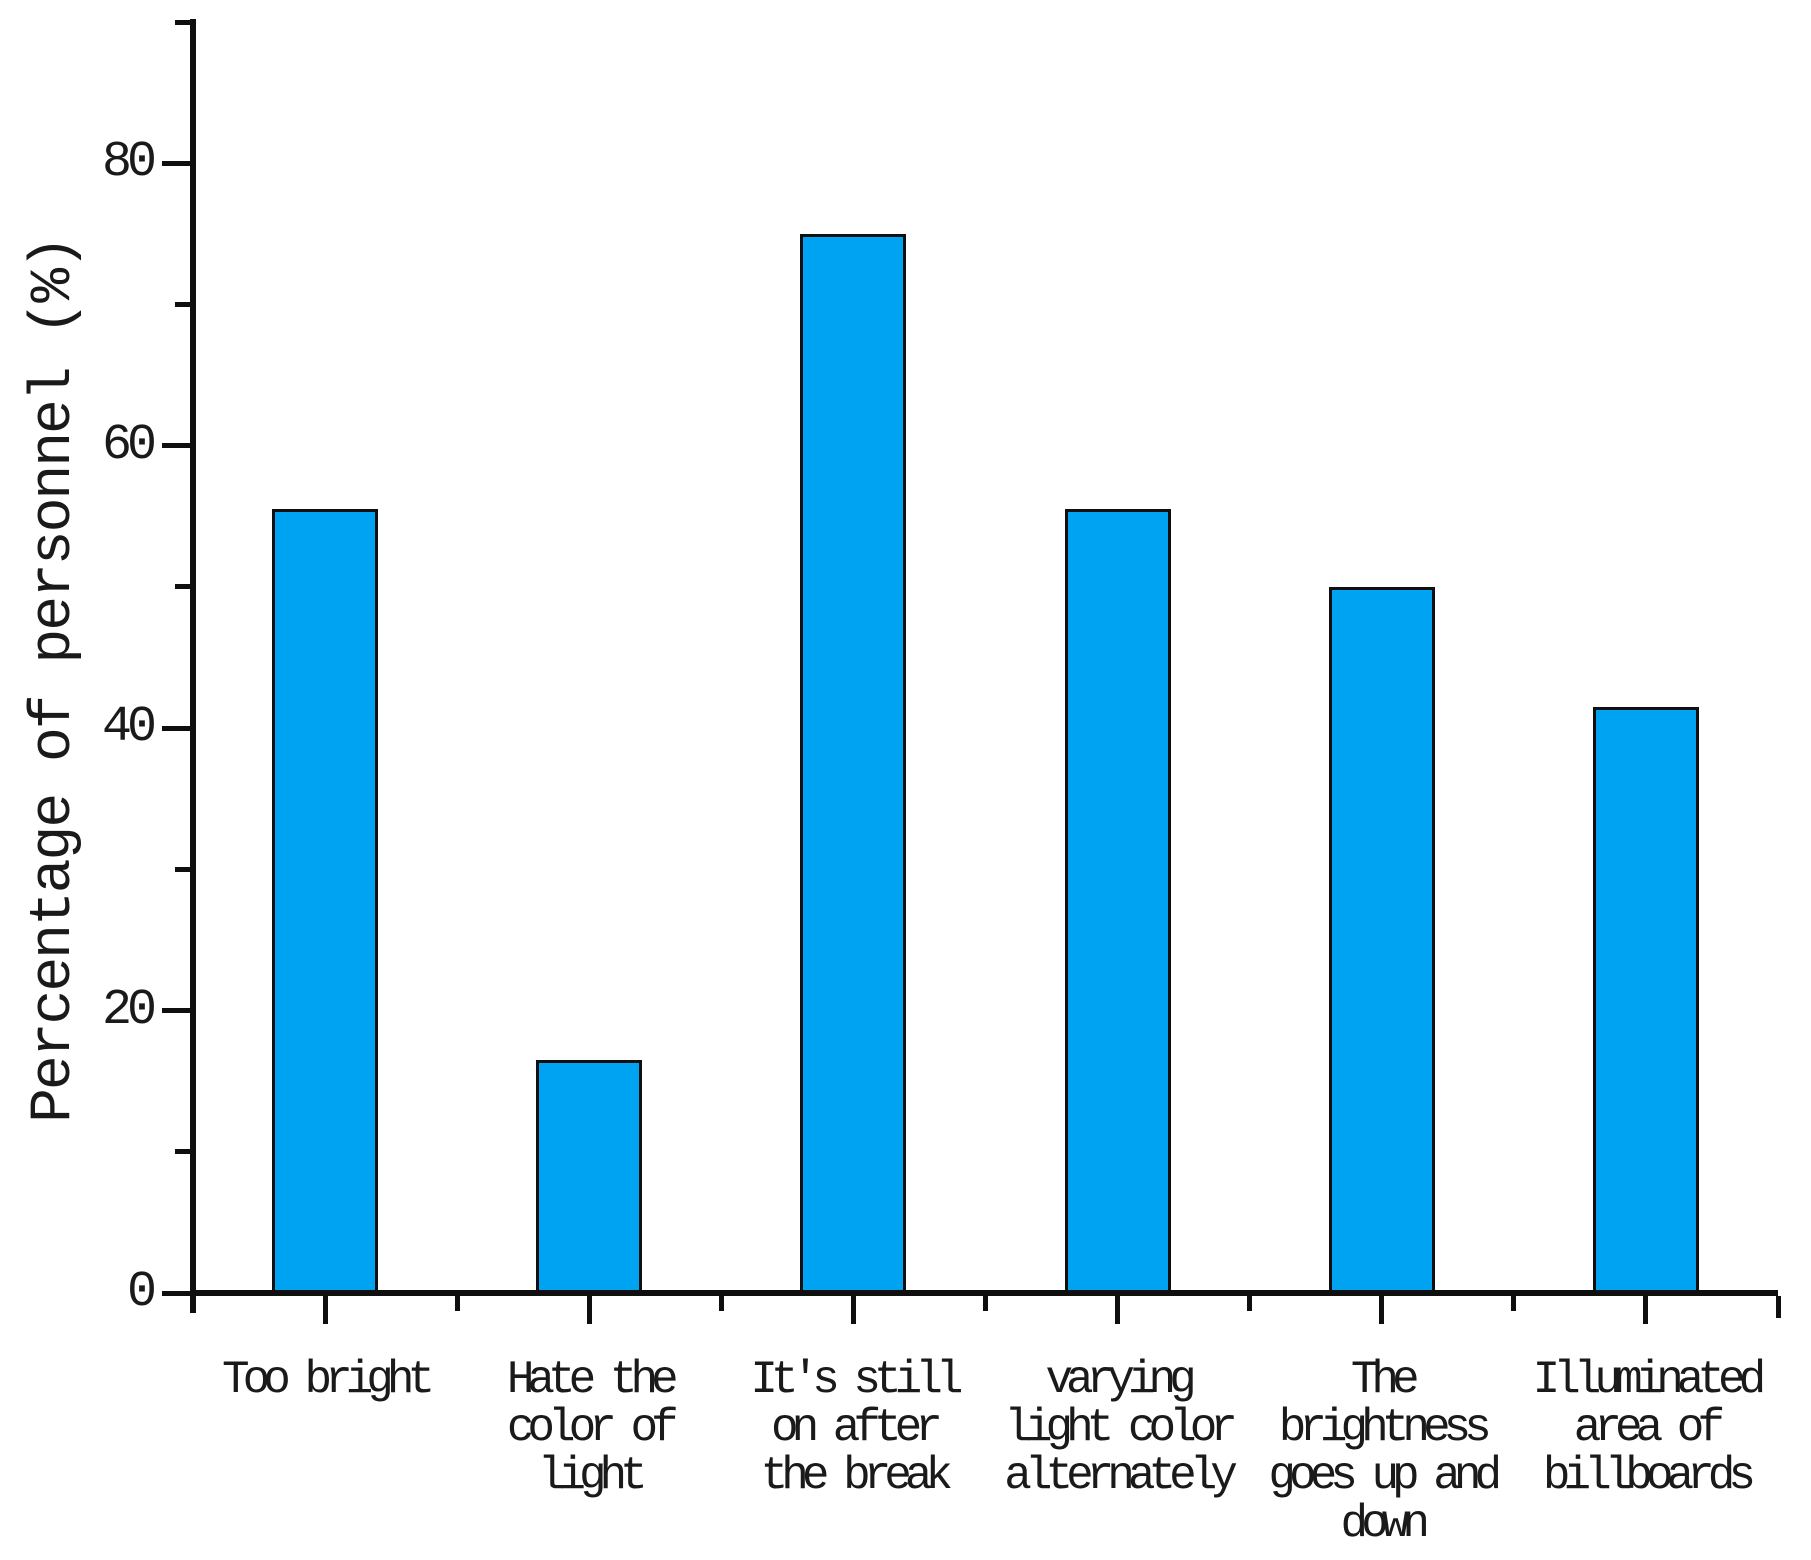  What do you see at coordinates (1649, 1428) in the screenshot?
I see `x-category-label: Illuminated area of billboards` at bounding box center [1649, 1428].